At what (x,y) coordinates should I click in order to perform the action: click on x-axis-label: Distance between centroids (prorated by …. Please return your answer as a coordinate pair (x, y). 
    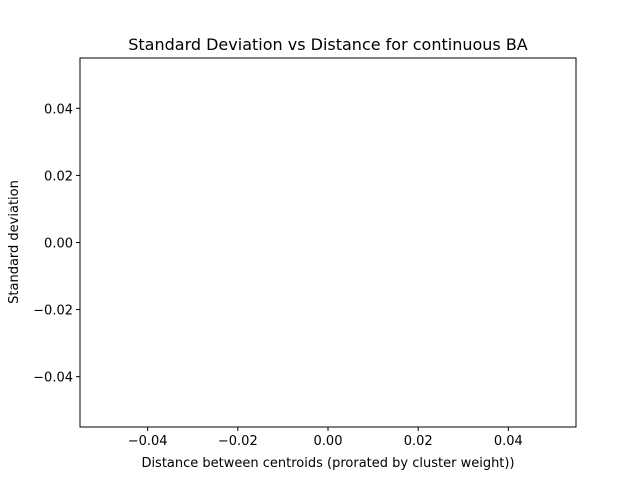
    Looking at the image, I should click on (327, 463).